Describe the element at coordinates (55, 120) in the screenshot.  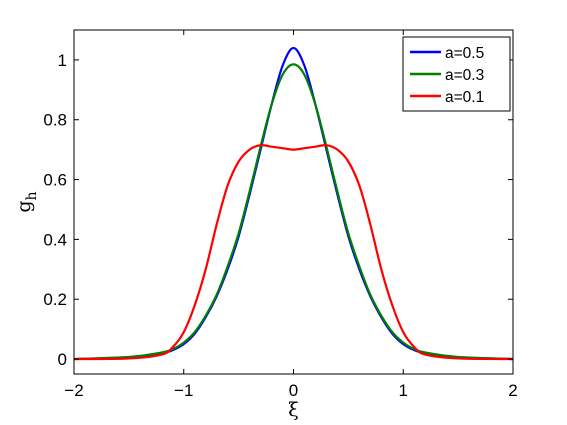
I see `y-tick-label: 0.8` at that location.